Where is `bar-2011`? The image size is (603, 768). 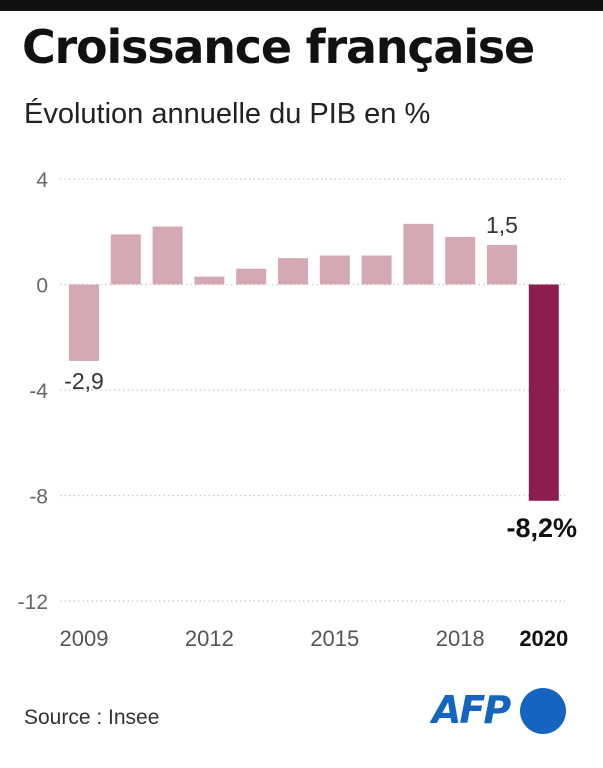
bar-2011 is located at coordinates (167, 255).